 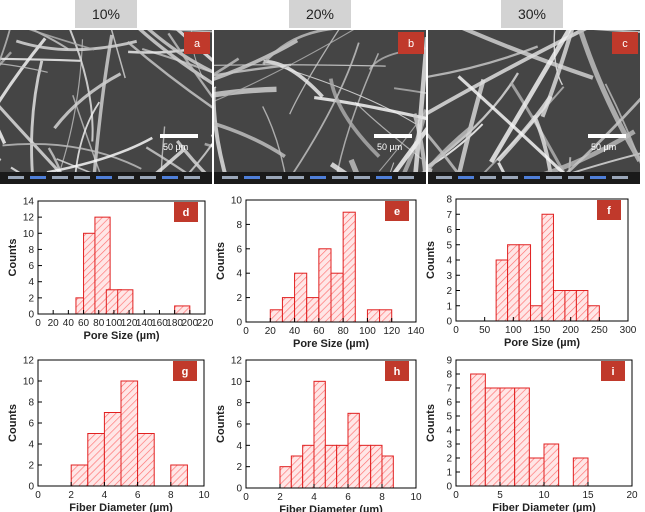 What do you see at coordinates (237, 361) in the screenshot?
I see `y-tick-label: 12` at bounding box center [237, 361].